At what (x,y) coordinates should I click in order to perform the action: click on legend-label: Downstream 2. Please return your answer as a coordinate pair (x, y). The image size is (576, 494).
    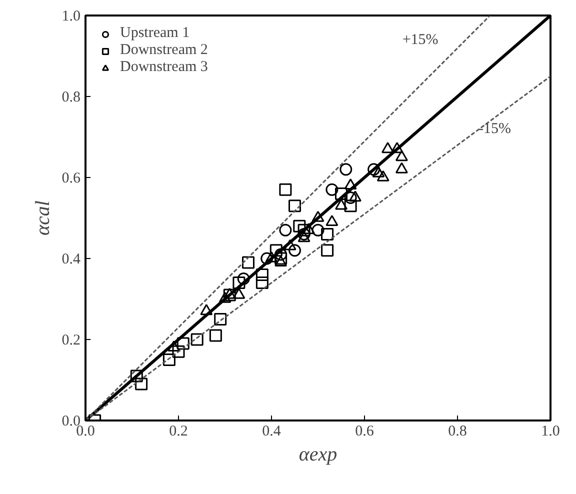
    Looking at the image, I should click on (164, 50).